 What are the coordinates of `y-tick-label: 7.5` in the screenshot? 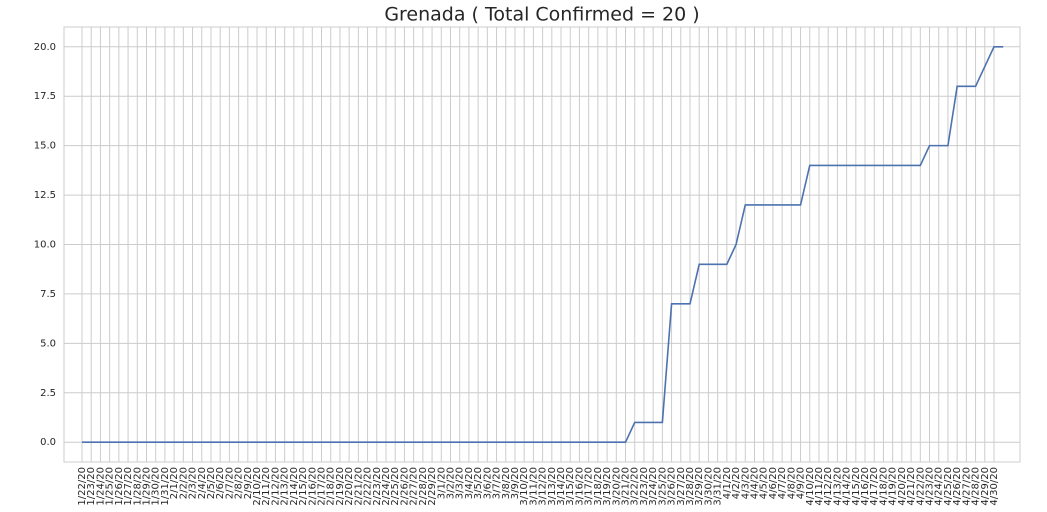 It's located at (48, 294).